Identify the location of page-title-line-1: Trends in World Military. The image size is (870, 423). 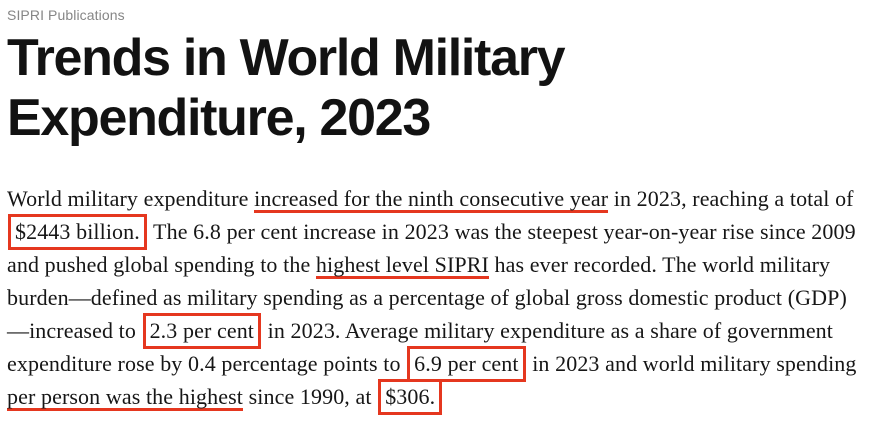
(286, 58).